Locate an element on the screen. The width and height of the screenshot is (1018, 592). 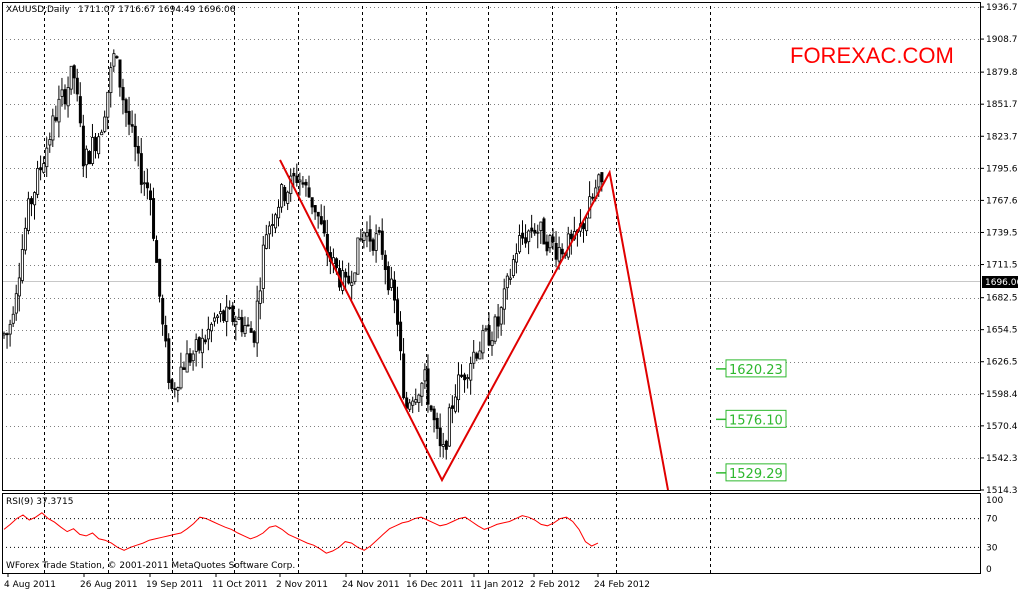
rsi-tick-label: 100 is located at coordinates (994, 501).